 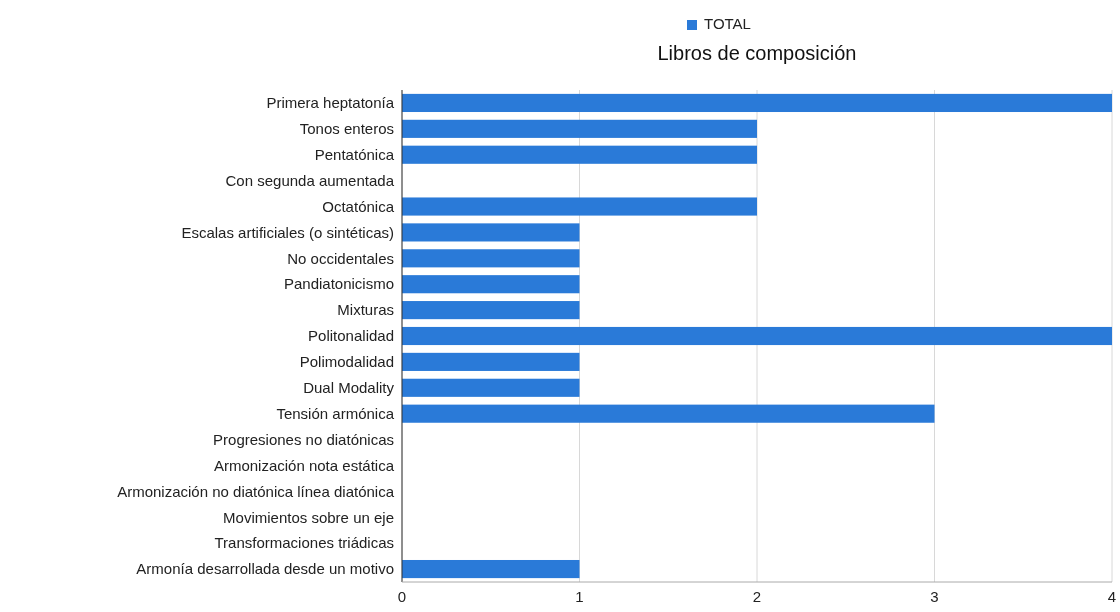 I want to click on y-tick-label: Dual Modality, so click(x=349, y=388).